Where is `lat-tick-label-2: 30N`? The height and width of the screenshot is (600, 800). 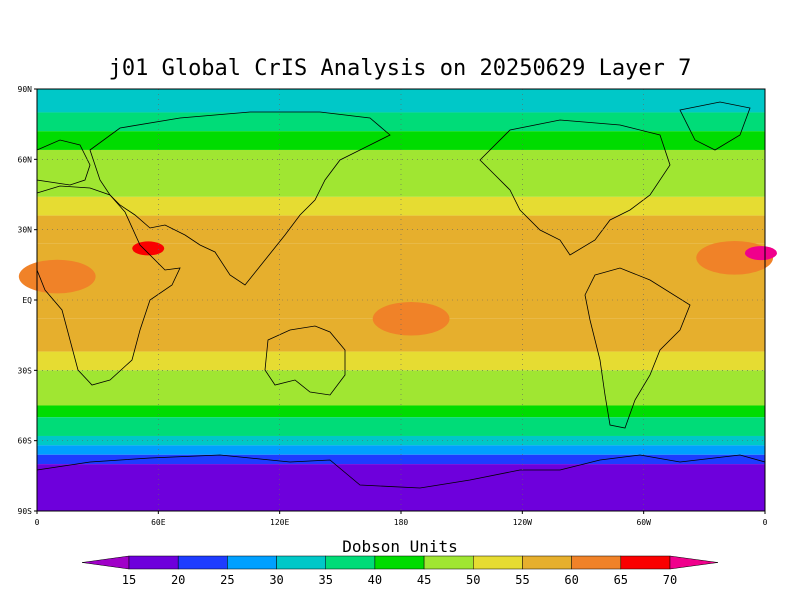 lat-tick-label-2: 30N is located at coordinates (25, 230).